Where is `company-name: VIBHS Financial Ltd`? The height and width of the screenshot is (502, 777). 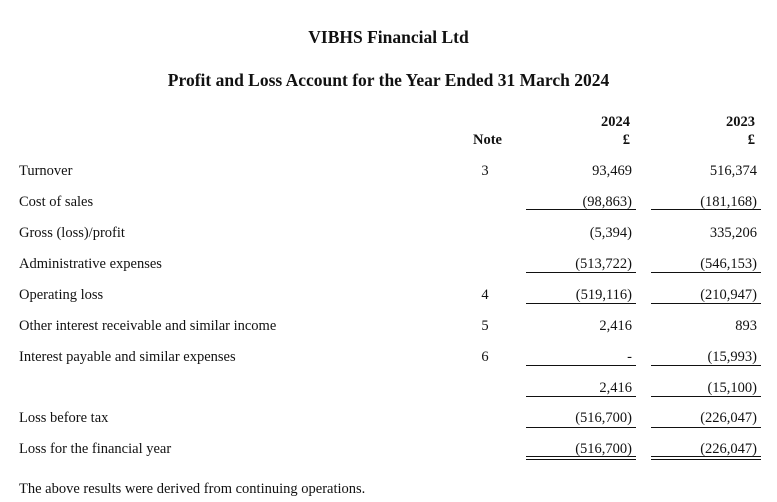 company-name: VIBHS Financial Ltd is located at coordinates (388, 37).